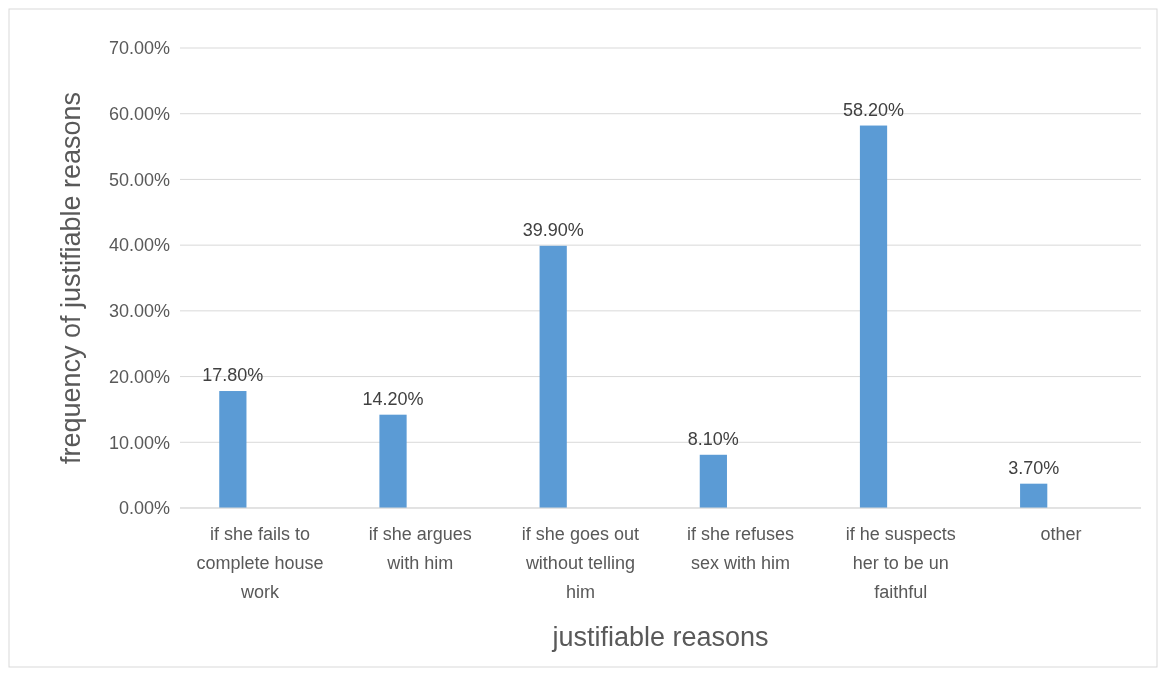  What do you see at coordinates (139, 114) in the screenshot?
I see `y-tick-label: 60.00%` at bounding box center [139, 114].